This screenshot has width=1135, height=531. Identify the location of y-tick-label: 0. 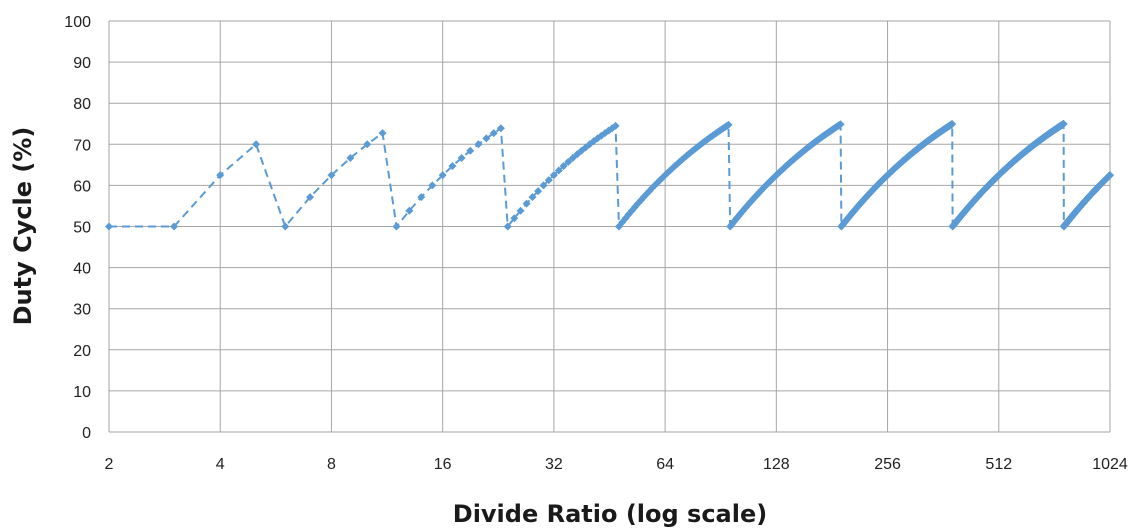
(86, 433).